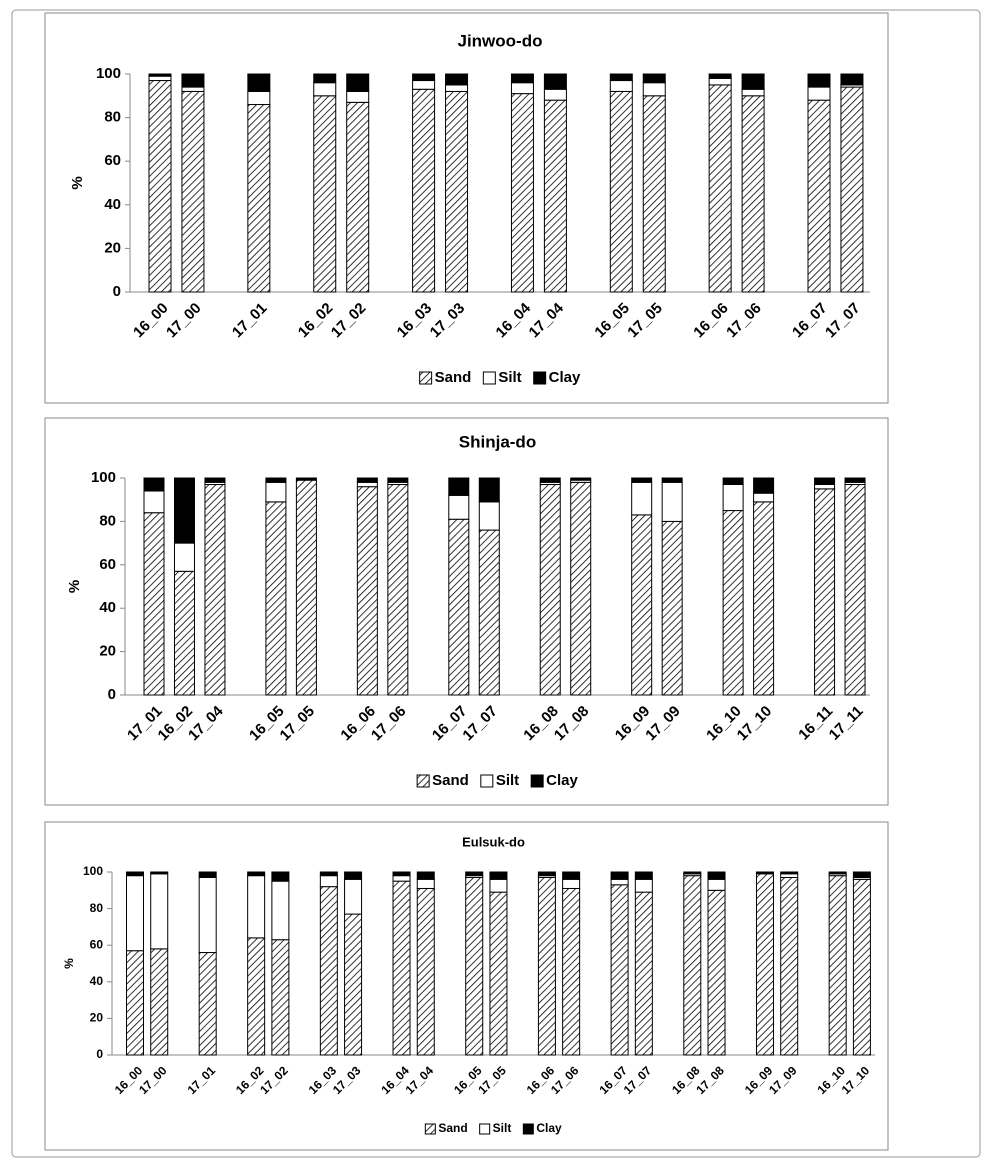 This screenshot has height=1166, width=990. Describe the element at coordinates (99, 1054) in the screenshot. I see `y-tick-label: 0` at that location.